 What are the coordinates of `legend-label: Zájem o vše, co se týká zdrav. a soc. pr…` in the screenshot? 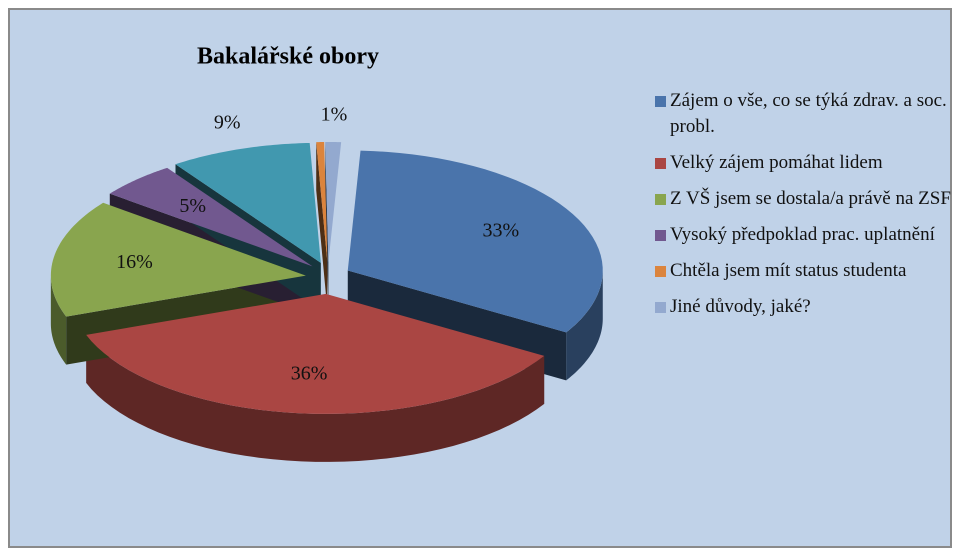 It's located at (808, 113).